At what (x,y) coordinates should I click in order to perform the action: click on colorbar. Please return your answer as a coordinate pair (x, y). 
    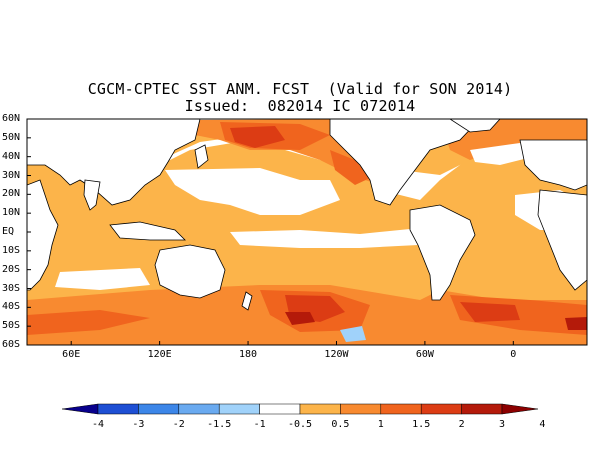
    Looking at the image, I should click on (300, 409).